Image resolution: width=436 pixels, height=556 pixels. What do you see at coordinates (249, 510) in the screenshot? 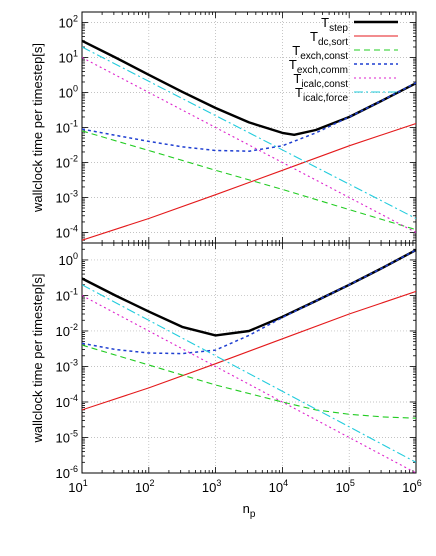
I see `x-axis-title: np` at bounding box center [249, 510].